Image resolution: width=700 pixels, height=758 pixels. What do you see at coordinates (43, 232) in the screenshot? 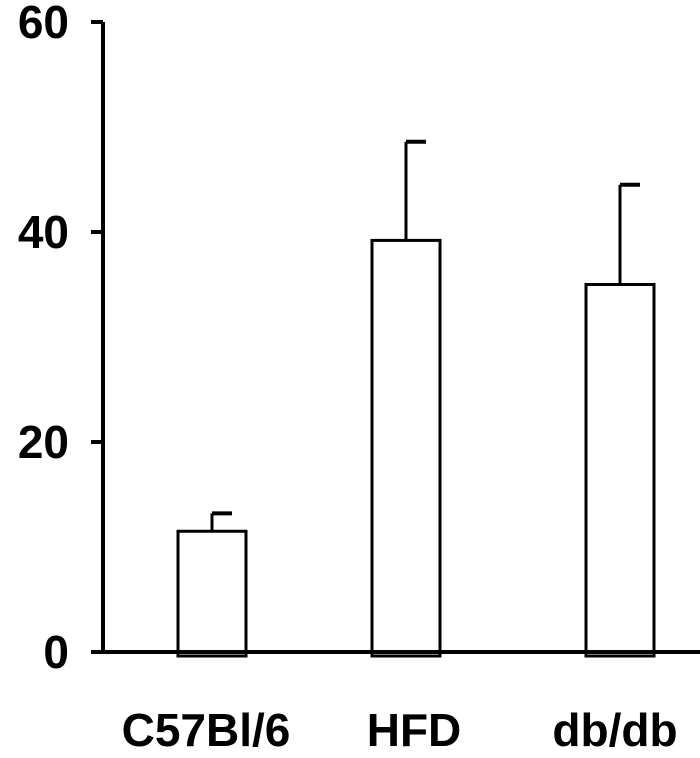
I see `y-tick-label: 40` at bounding box center [43, 232].